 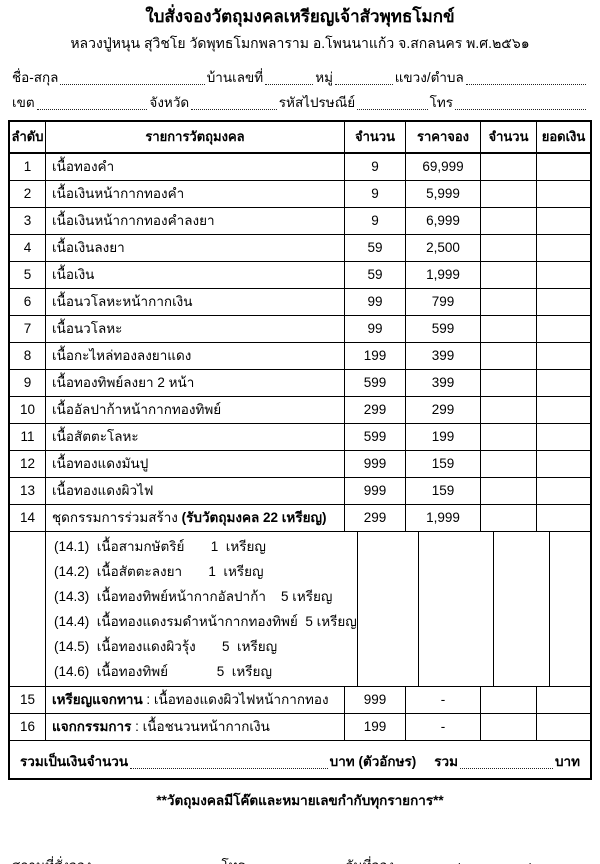 I want to click on order-date-label: วันที่จอง, so click(x=370, y=859).